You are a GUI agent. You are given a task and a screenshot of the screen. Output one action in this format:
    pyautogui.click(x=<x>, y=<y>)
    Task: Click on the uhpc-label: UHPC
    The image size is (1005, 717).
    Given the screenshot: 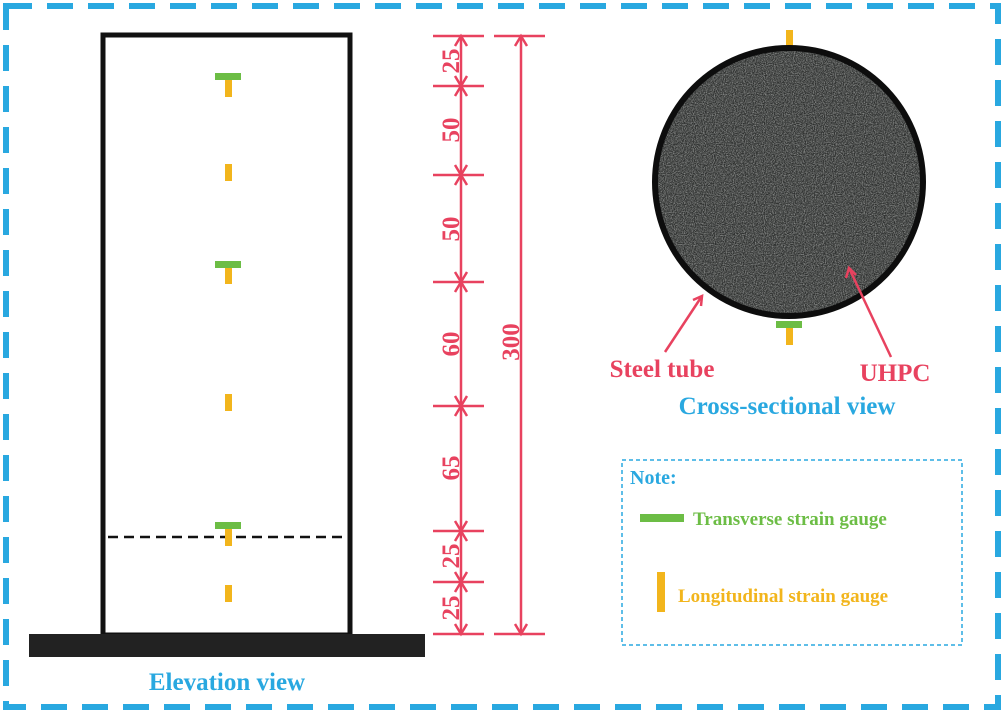 What is the action you would take?
    pyautogui.click(x=895, y=373)
    